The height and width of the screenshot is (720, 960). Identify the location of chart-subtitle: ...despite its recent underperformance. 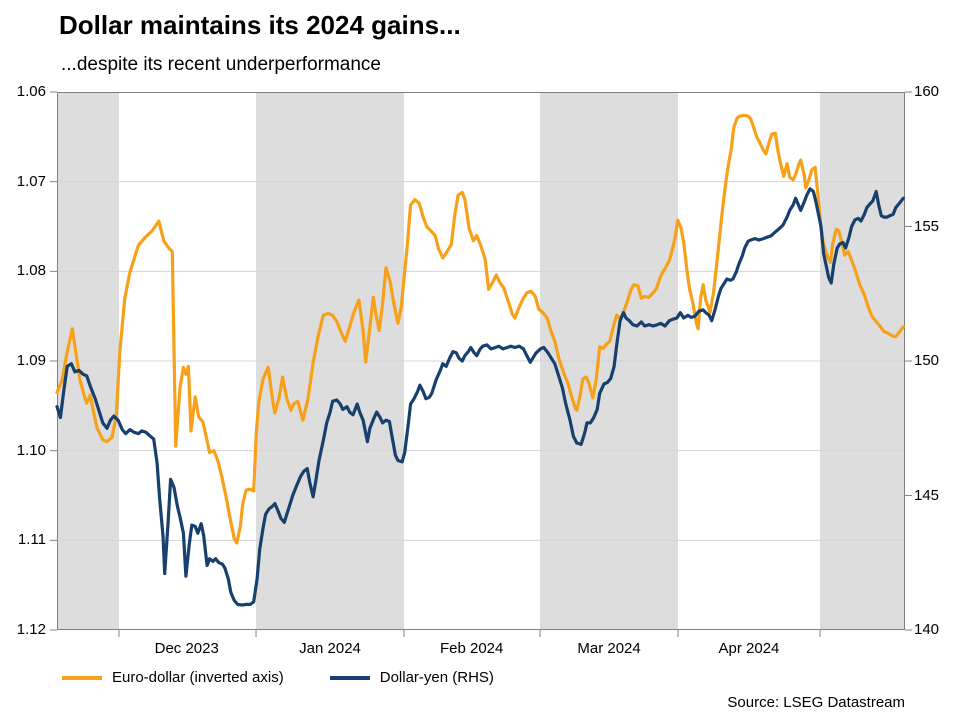
(221, 64).